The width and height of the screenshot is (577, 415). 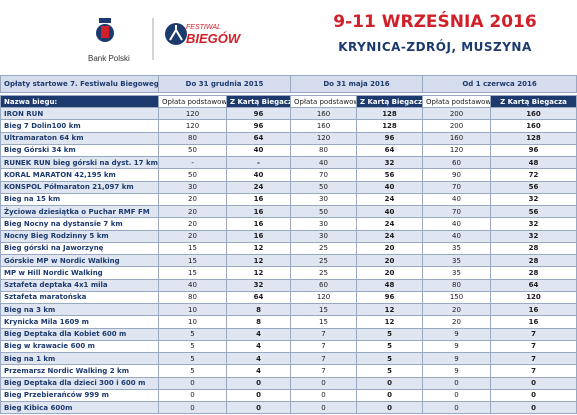 I want to click on fee-cell: 28, so click(x=533, y=260).